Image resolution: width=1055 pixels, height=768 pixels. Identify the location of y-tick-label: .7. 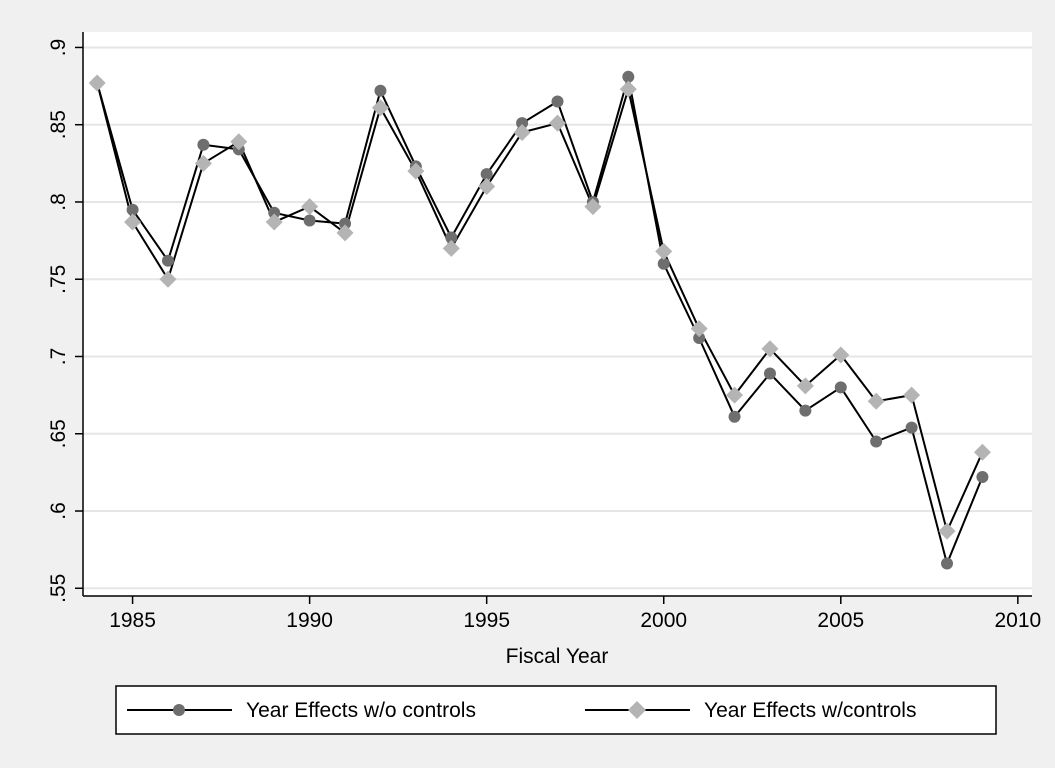
(58, 357).